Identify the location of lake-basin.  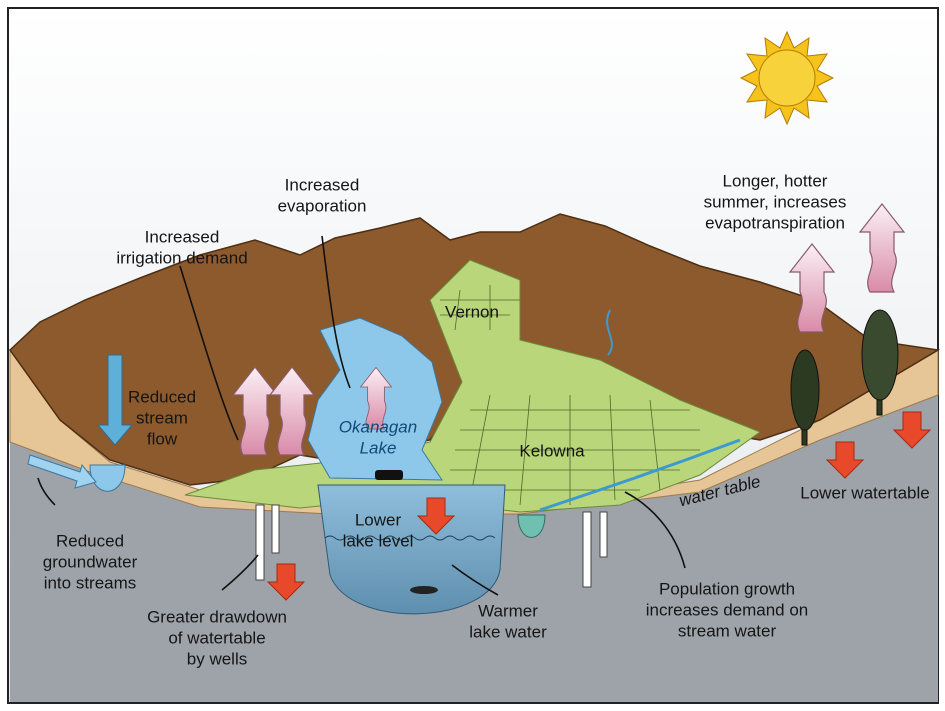
(411, 549).